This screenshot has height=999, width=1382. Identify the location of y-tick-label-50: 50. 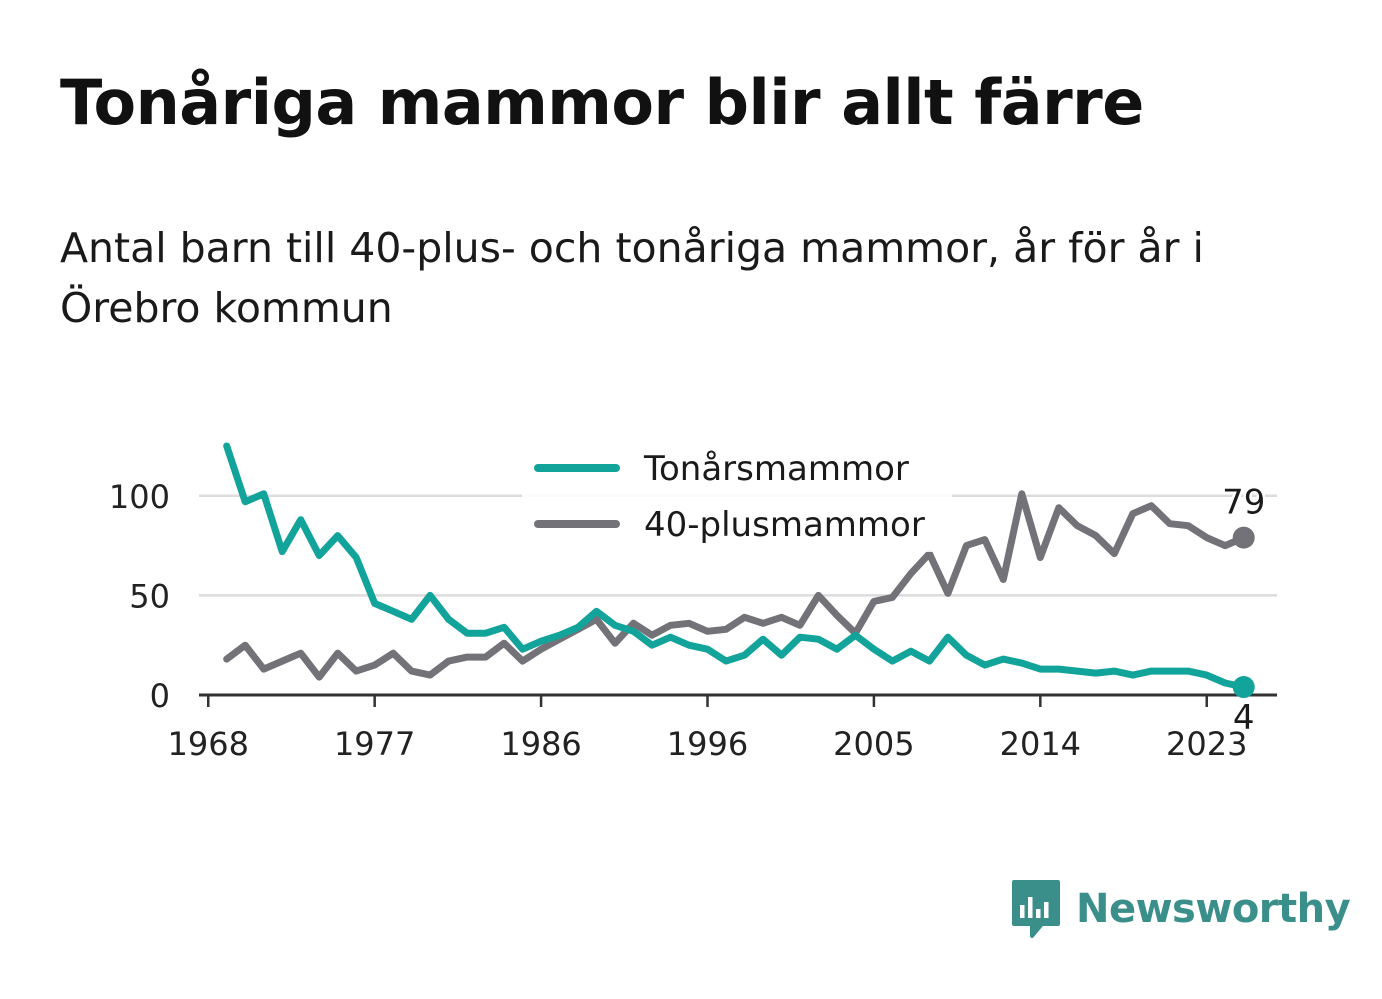
(149, 596).